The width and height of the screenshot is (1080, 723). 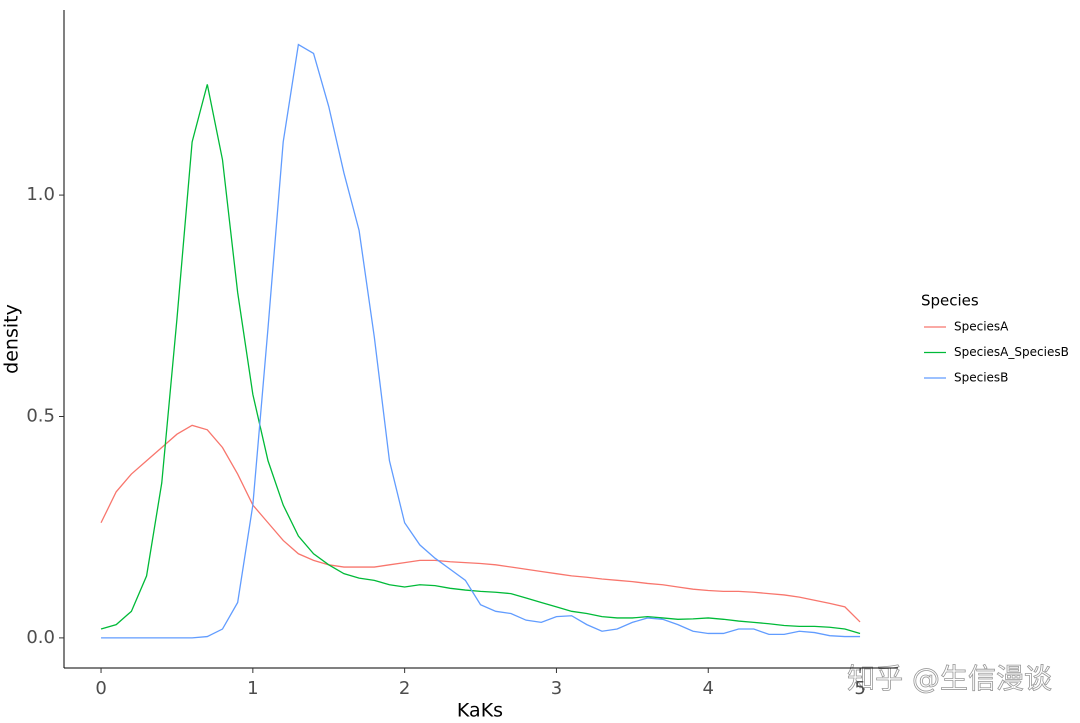 I want to click on x-tick-label: 1, so click(x=252, y=688).